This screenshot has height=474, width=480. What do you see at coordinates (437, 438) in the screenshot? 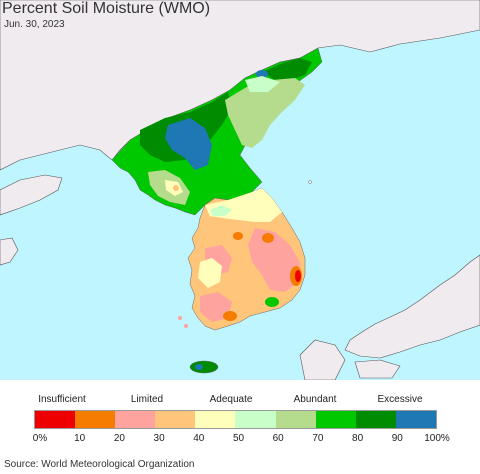
I see `legend-tick-10: 100%` at bounding box center [437, 438].